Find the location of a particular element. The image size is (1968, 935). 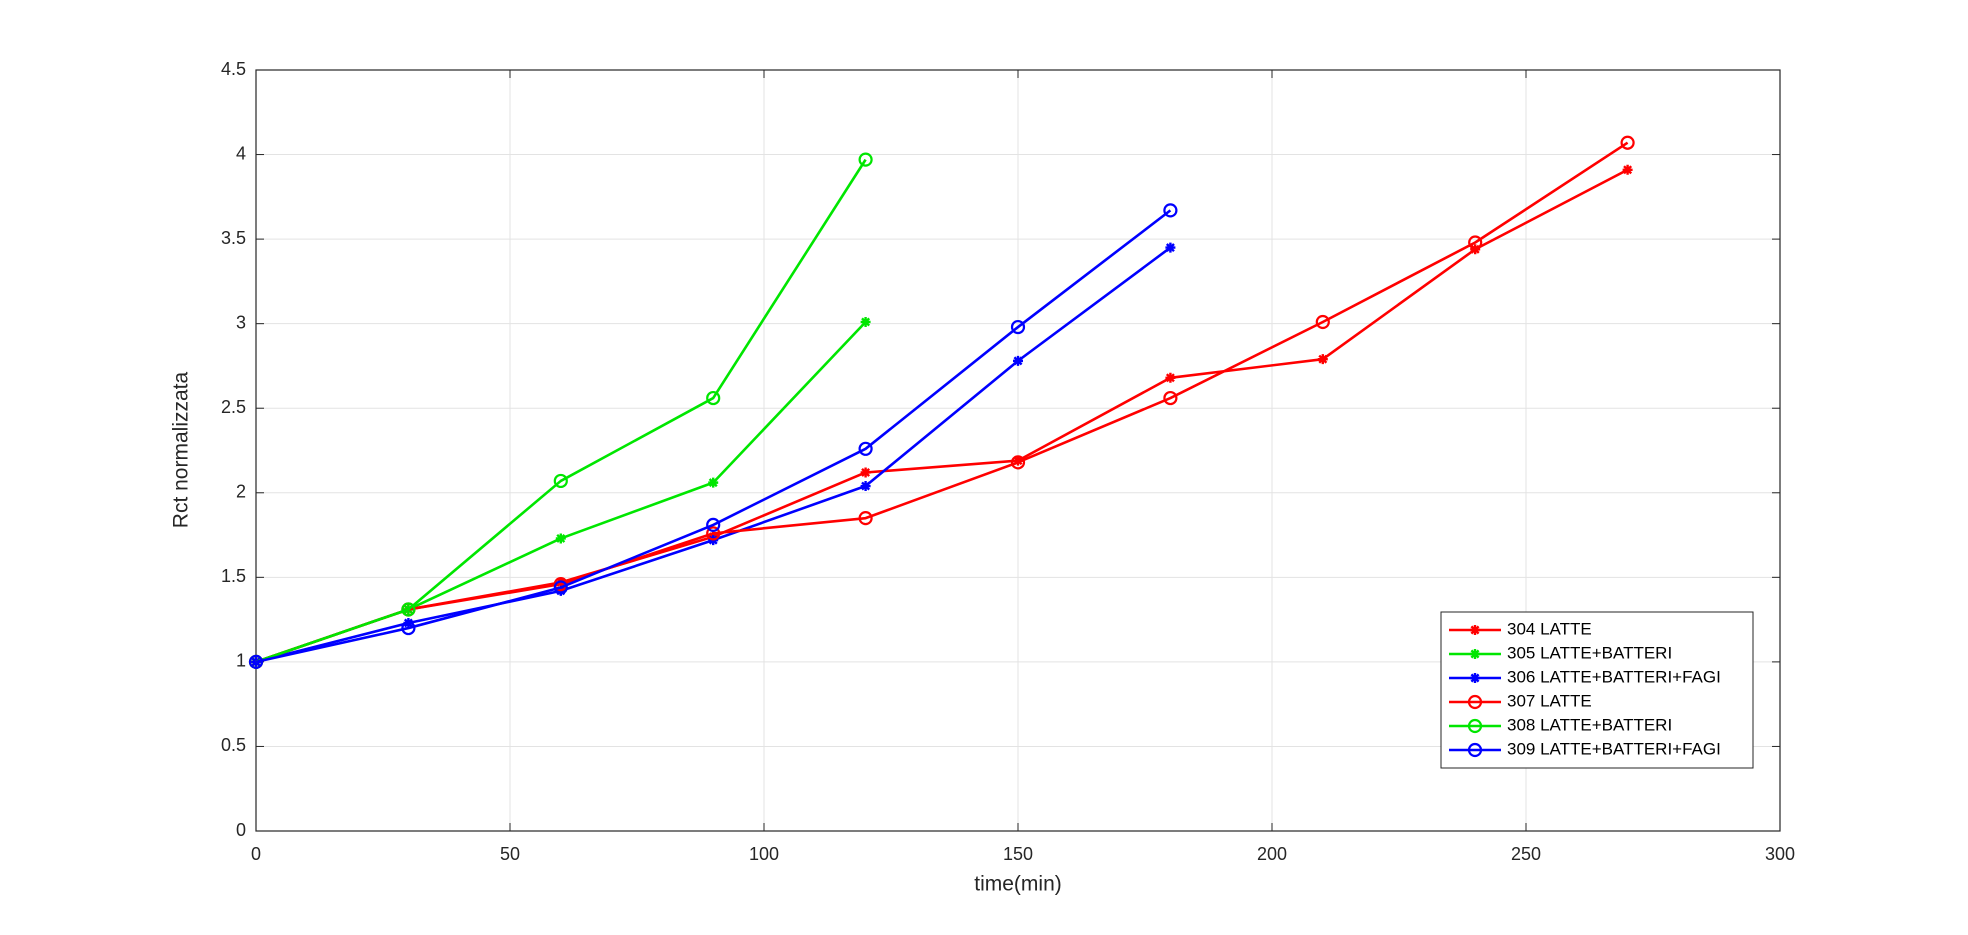

y-tick-label: 2.5 is located at coordinates (233, 407).